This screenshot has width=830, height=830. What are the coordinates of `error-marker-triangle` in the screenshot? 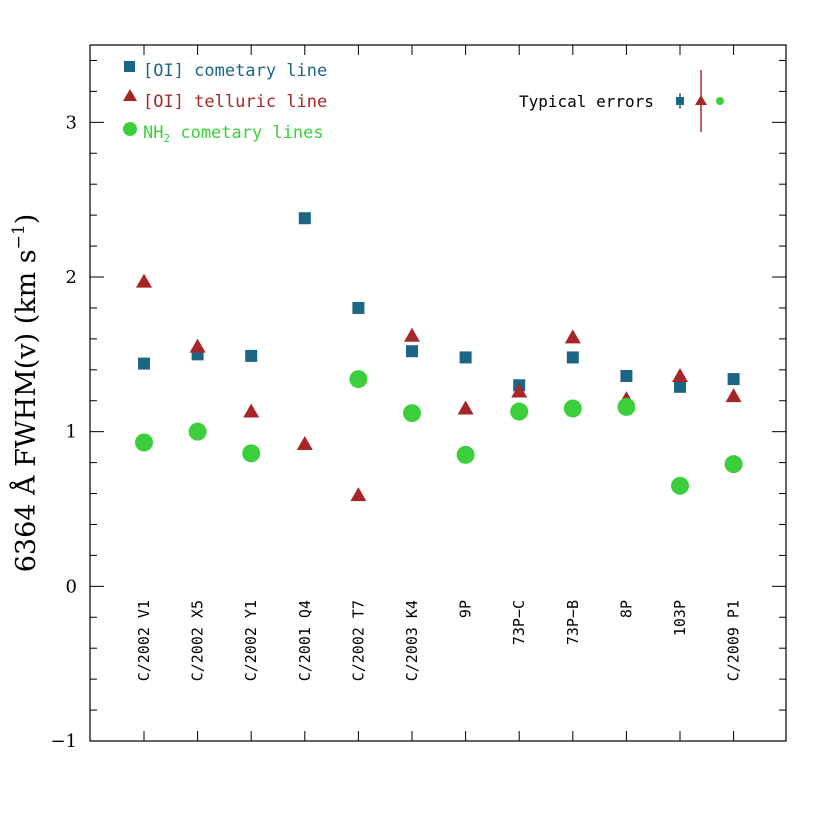 It's located at (701, 100).